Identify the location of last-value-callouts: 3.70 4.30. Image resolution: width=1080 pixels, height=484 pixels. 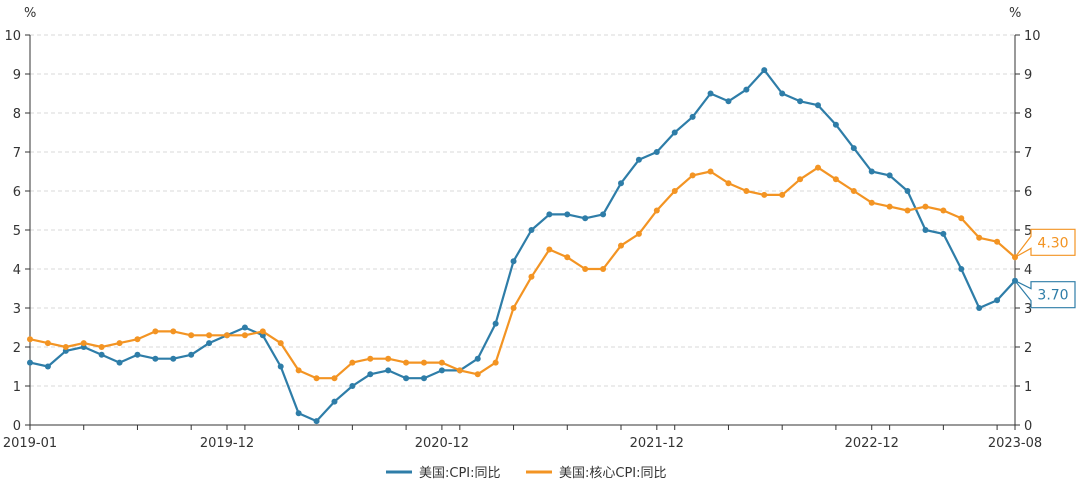
(1045, 268).